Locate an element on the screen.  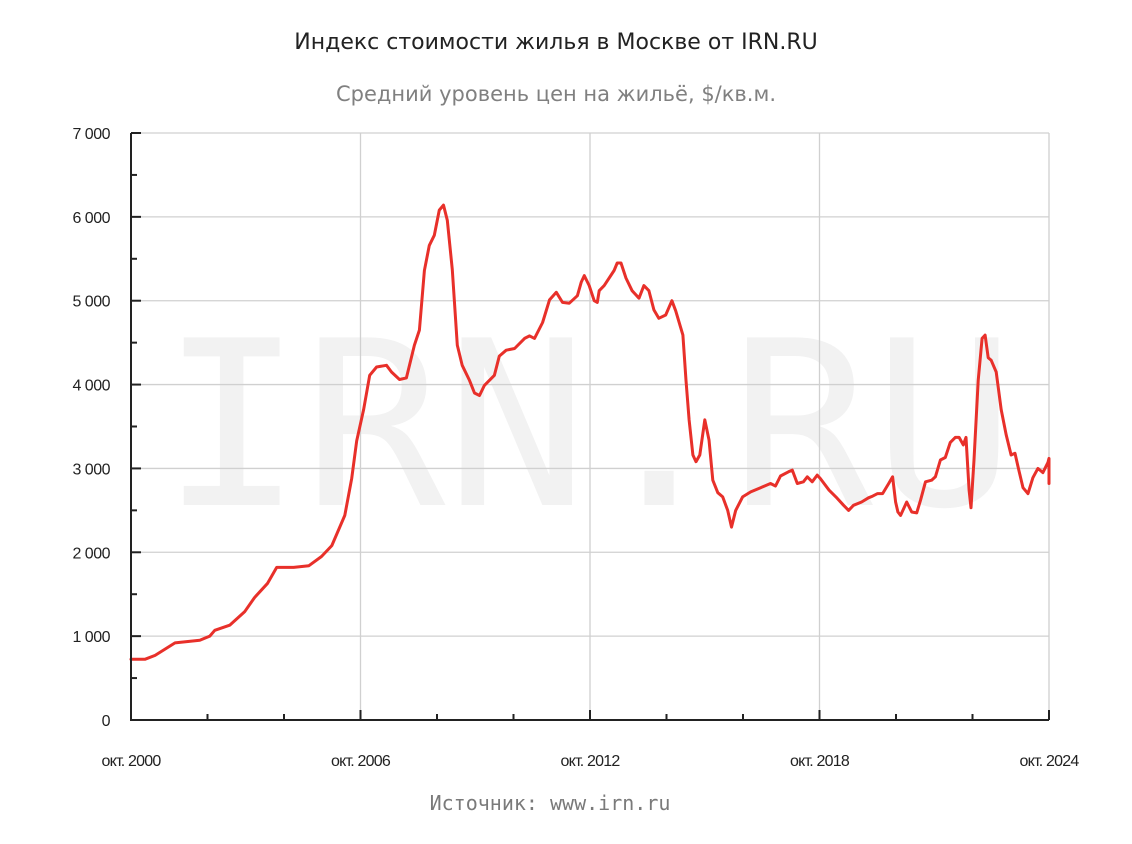
x-tick-label: окт. 2012 is located at coordinates (591, 761).